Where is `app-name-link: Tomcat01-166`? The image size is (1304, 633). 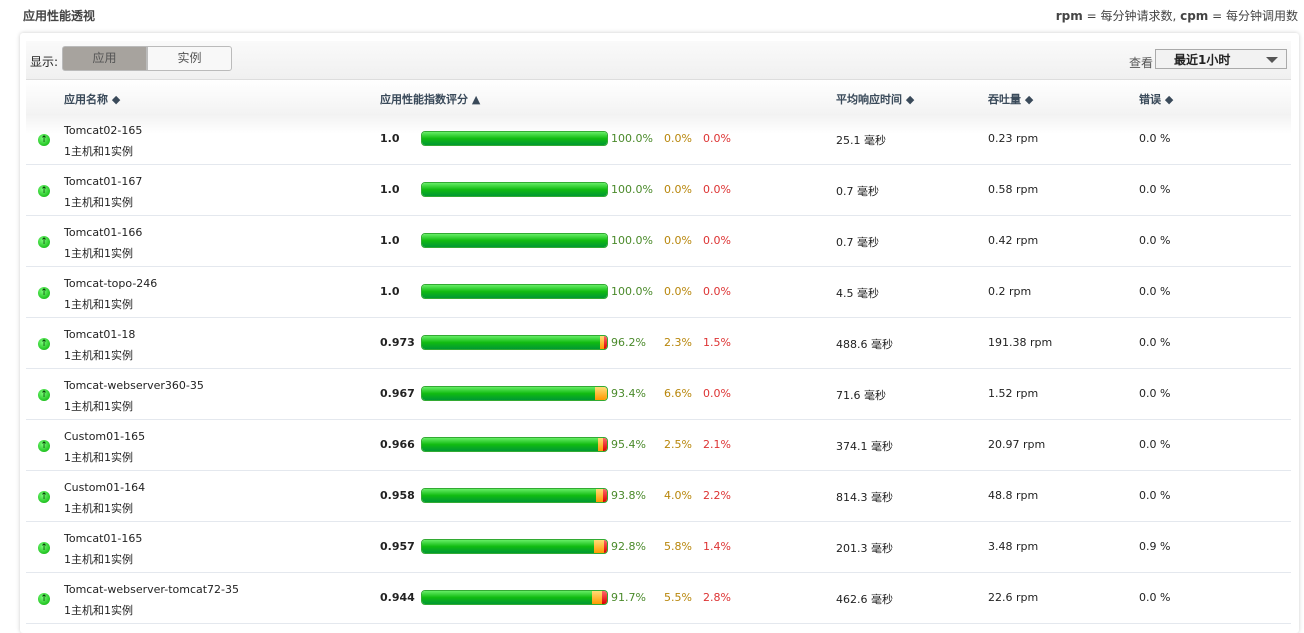
app-name-link: Tomcat01-166 is located at coordinates (103, 232).